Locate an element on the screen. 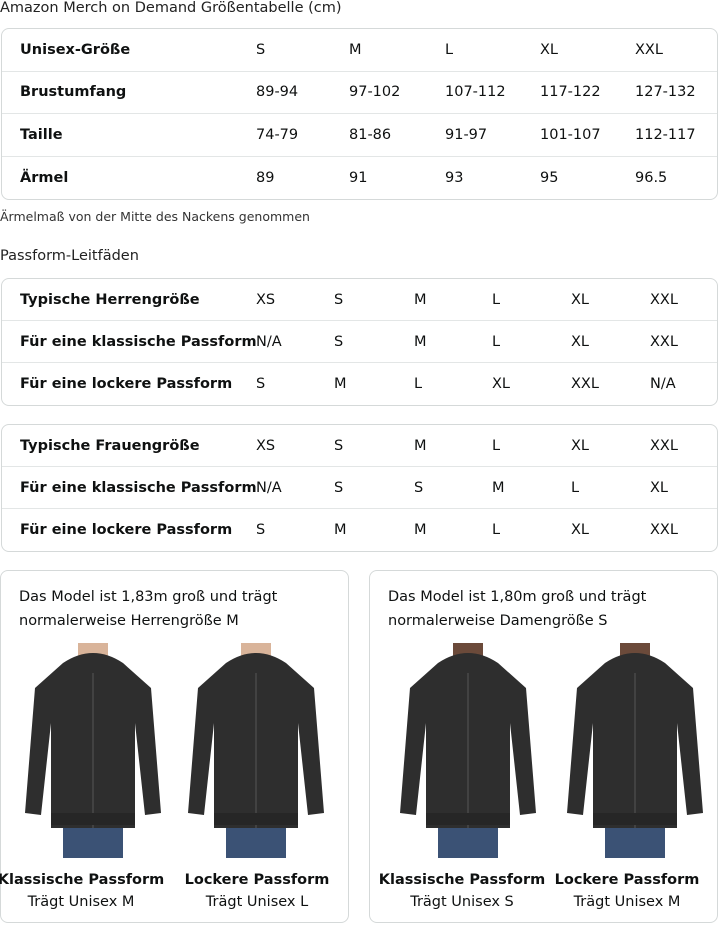  row-label: Typische Frauengröße is located at coordinates (110, 445).